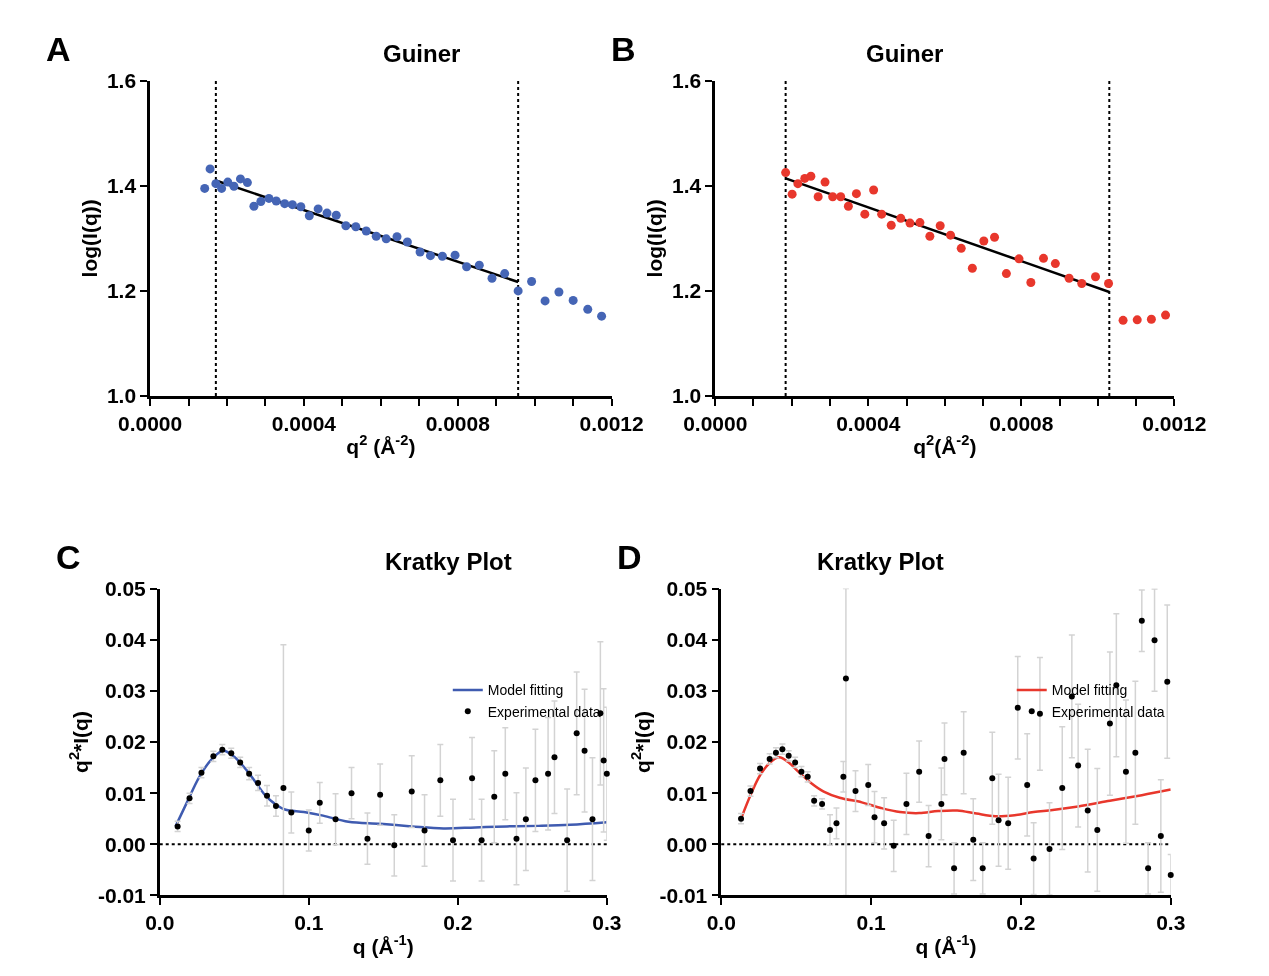  What do you see at coordinates (721, 923) in the screenshot?
I see `x-tick-label: 0.0` at bounding box center [721, 923].